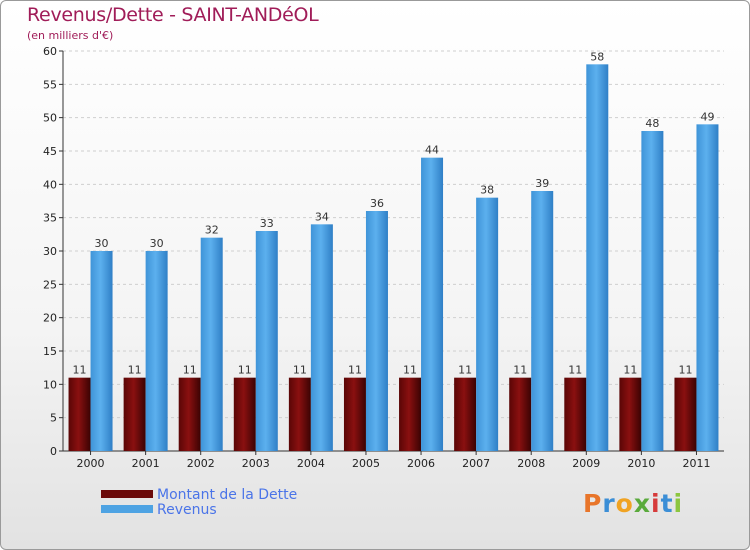 The image size is (750, 550). I want to click on y-tick-label: 25, so click(50, 284).